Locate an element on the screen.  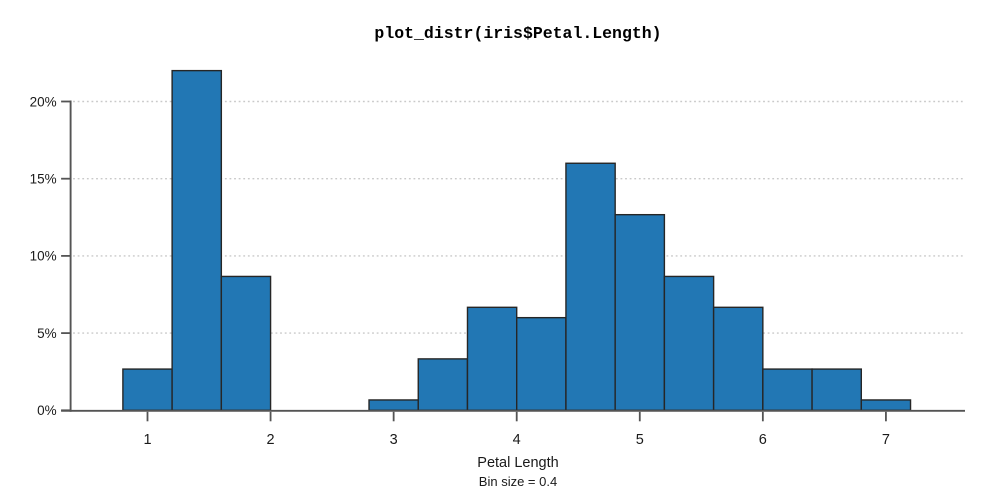
bin-size-note: Bin size = 0.4 is located at coordinates (518, 481).